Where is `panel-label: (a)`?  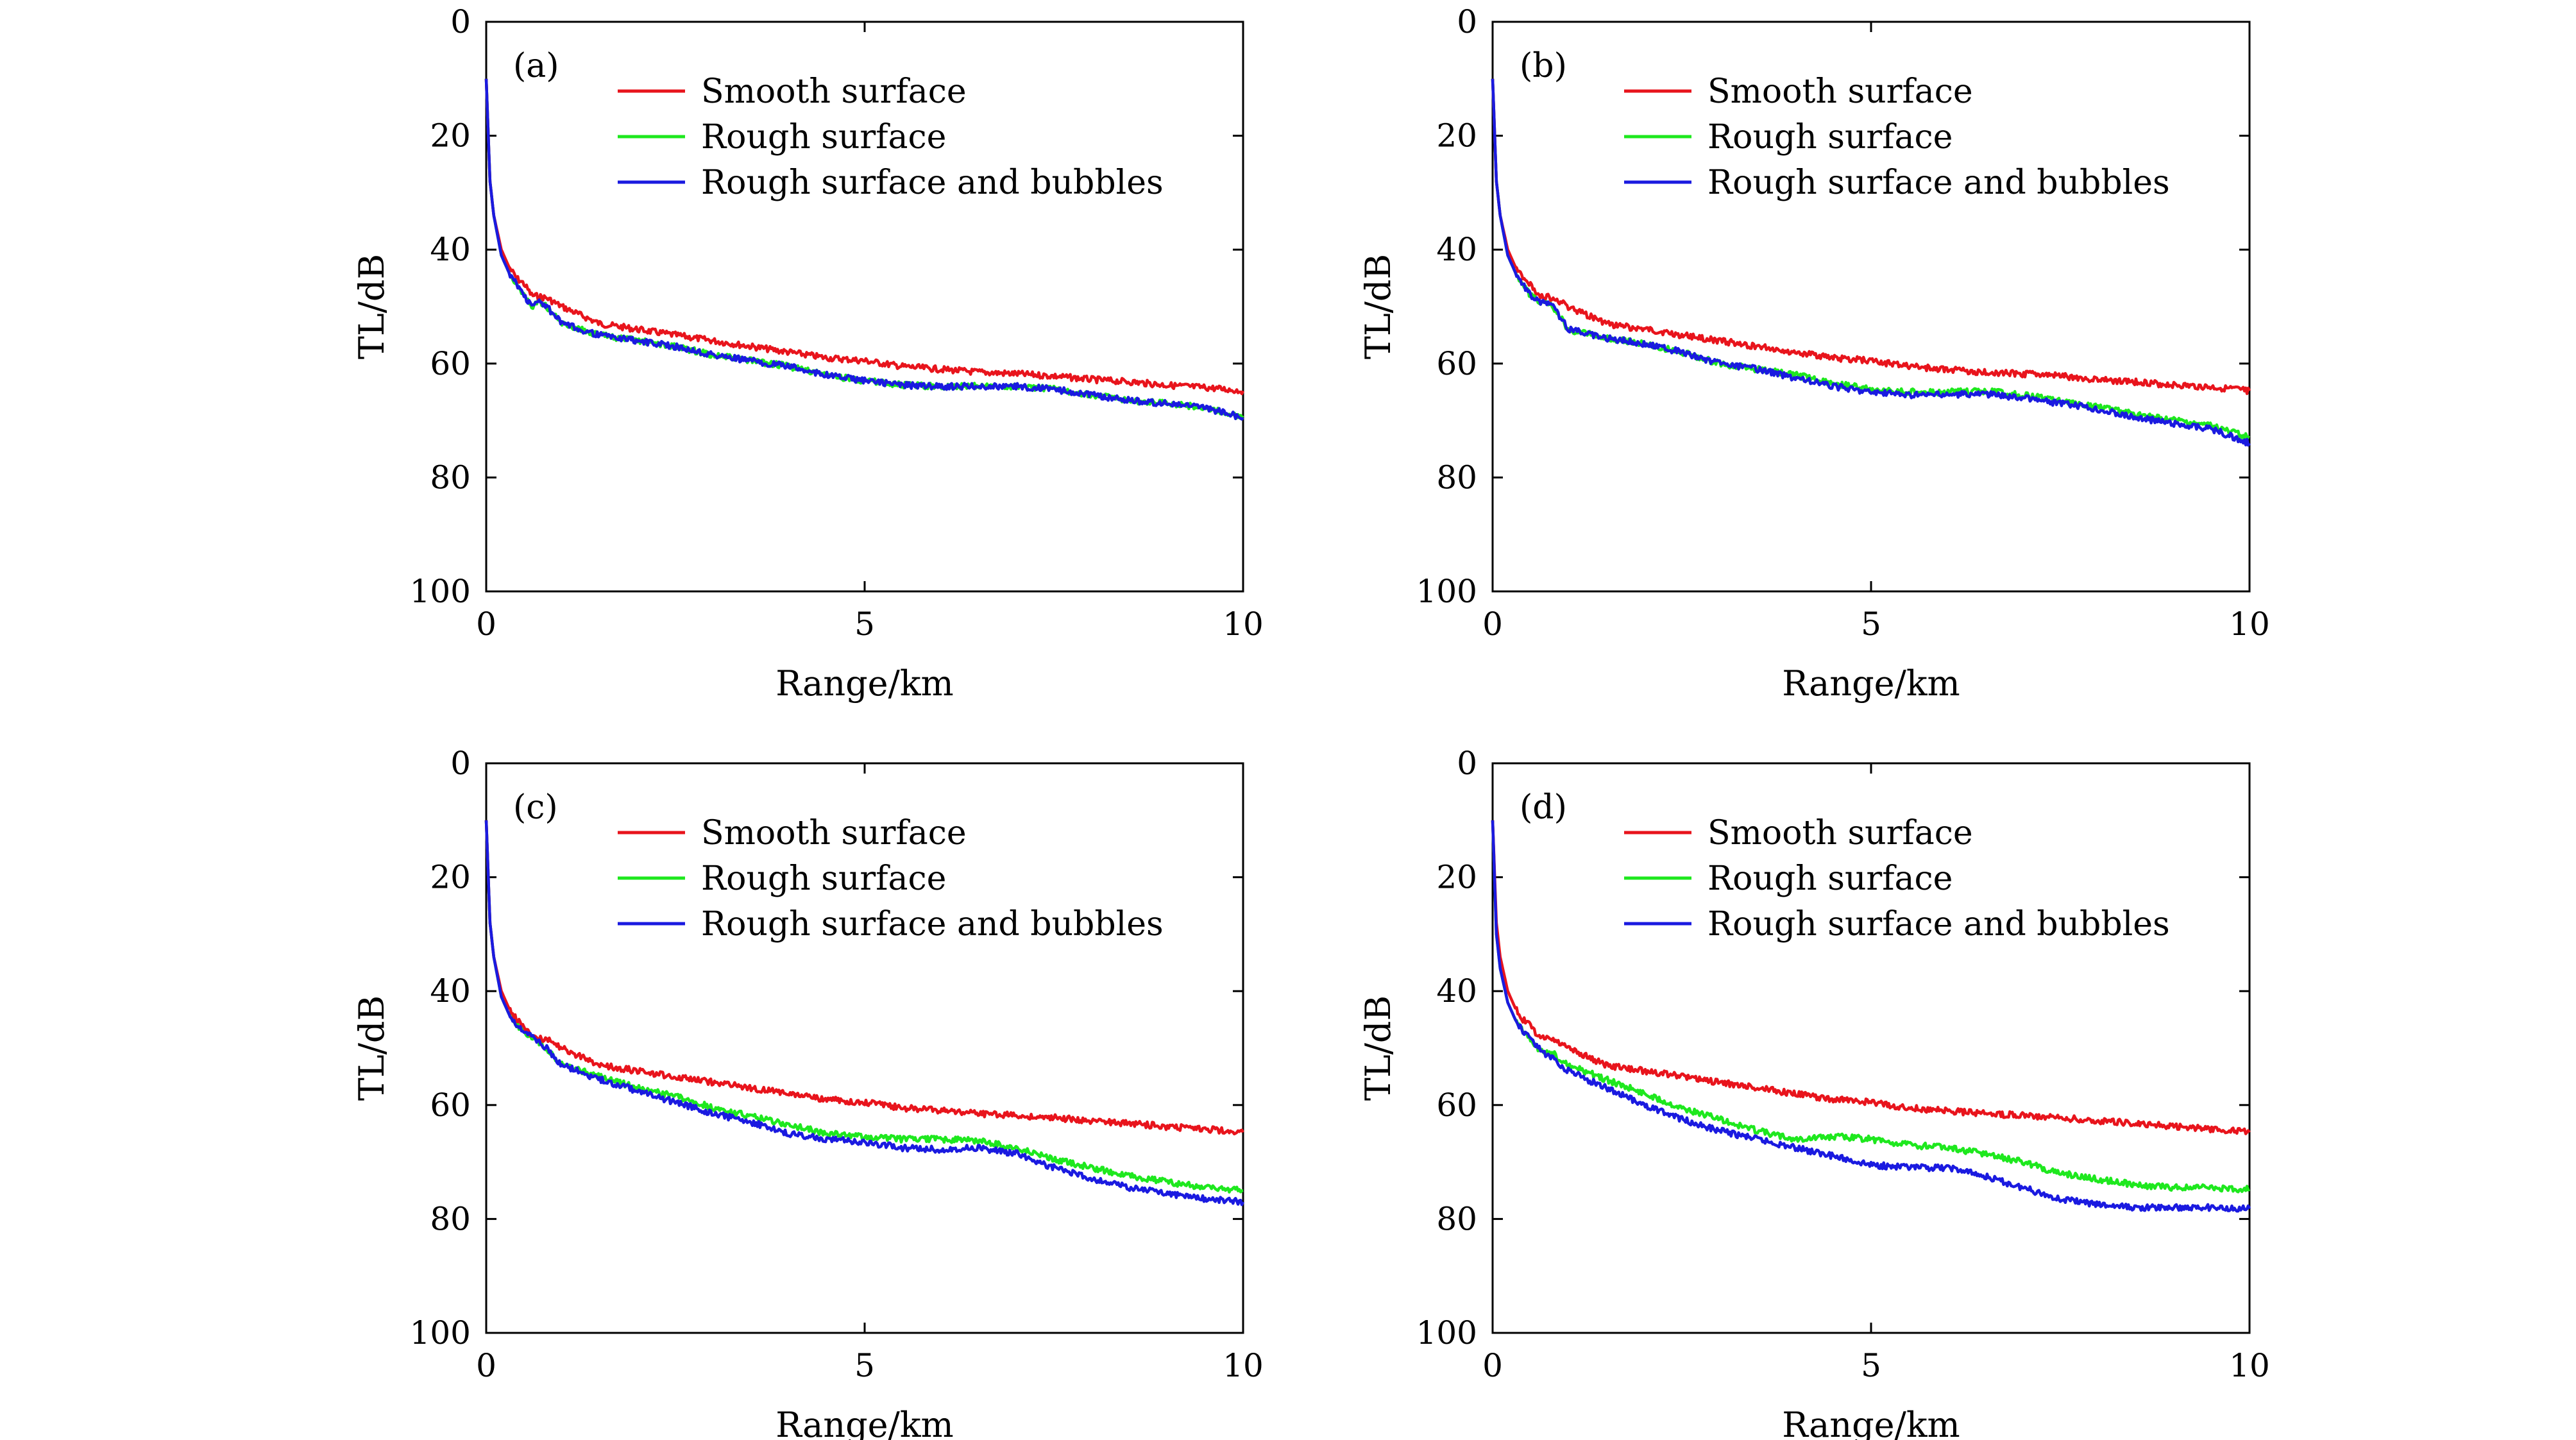 panel-label: (a) is located at coordinates (536, 66).